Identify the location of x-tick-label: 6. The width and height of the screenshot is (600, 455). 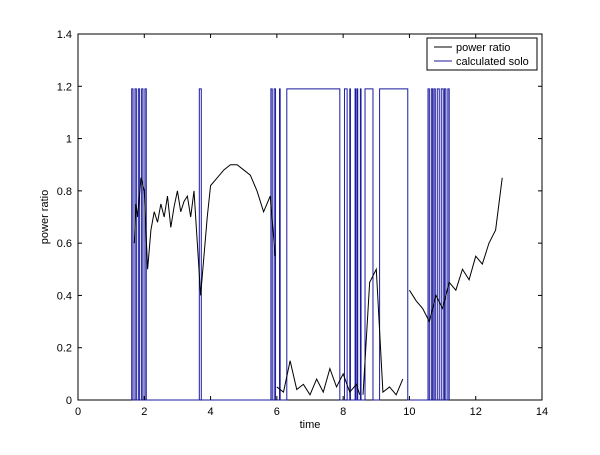
(277, 412).